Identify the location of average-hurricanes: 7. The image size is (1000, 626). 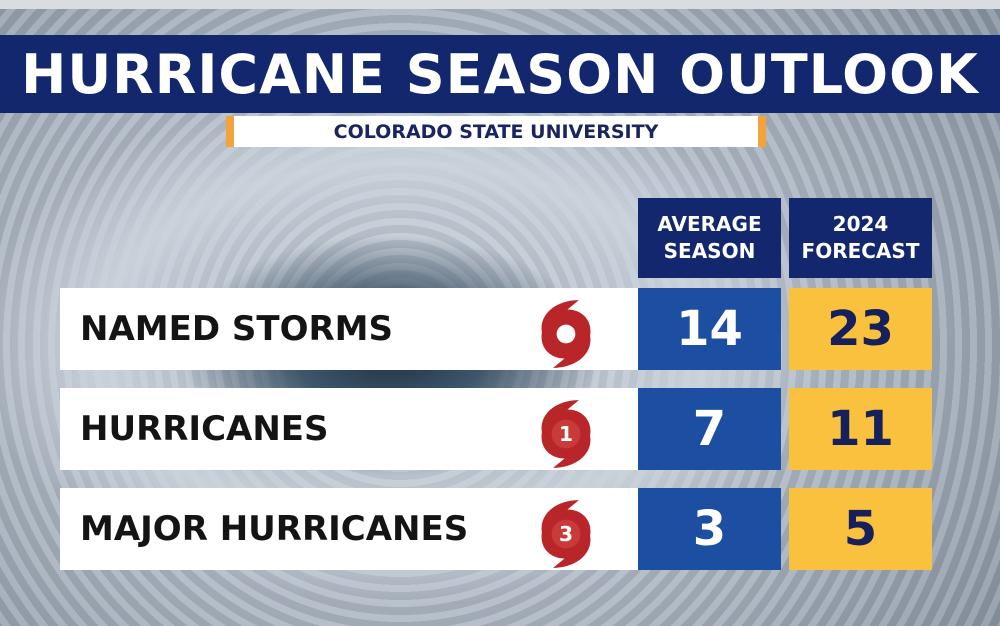
(709, 429).